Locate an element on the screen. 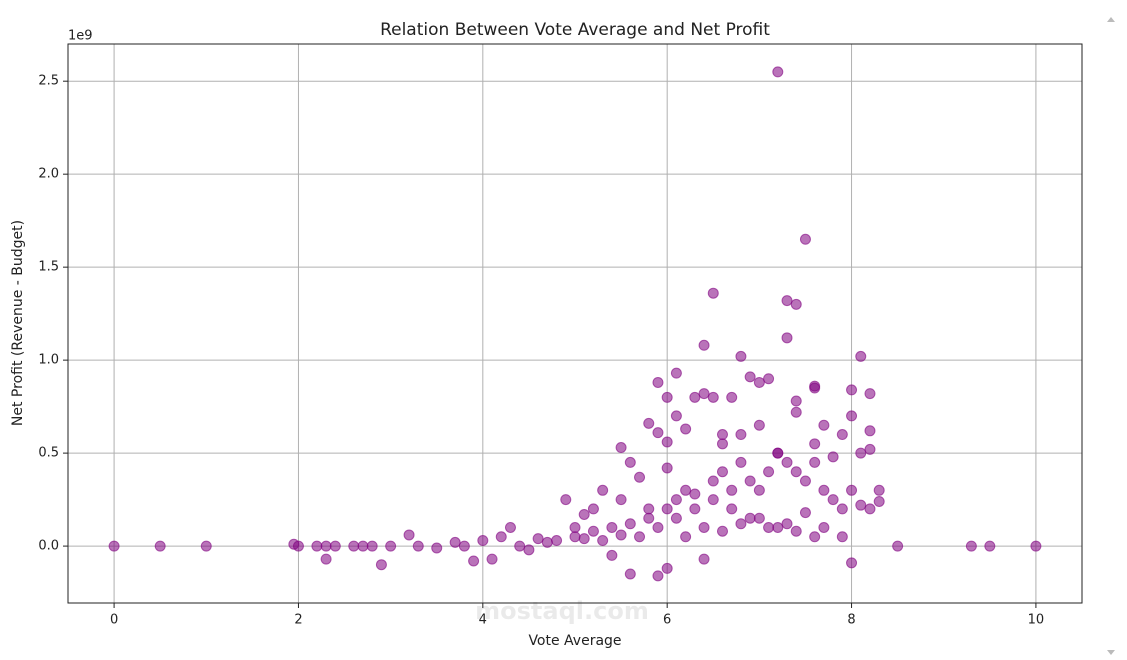 The height and width of the screenshot is (660, 1127). y-tick-label: 1.5 is located at coordinates (48, 267).